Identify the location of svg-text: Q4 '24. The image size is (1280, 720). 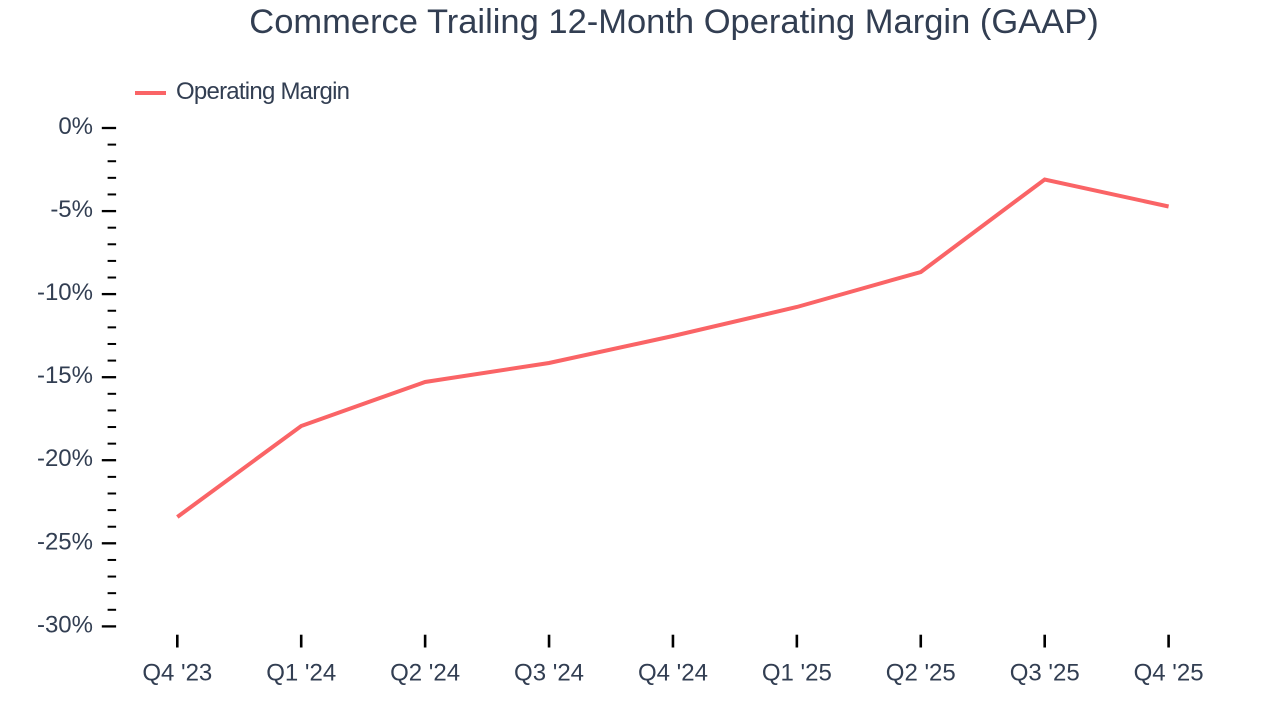
(673, 673).